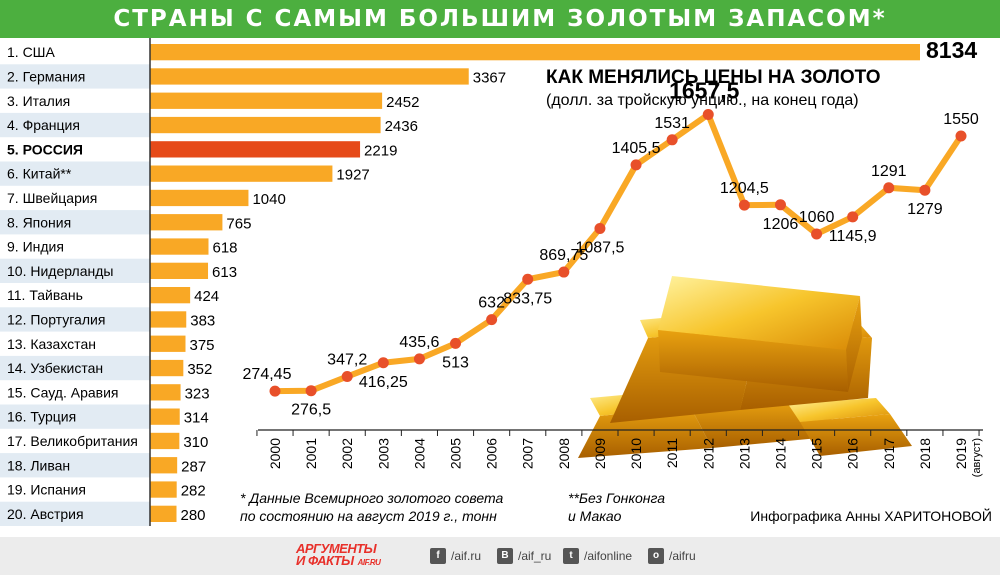 The height and width of the screenshot is (575, 1000). What do you see at coordinates (45, 149) in the screenshot?
I see `country-label: 5. РОССИЯ` at bounding box center [45, 149].